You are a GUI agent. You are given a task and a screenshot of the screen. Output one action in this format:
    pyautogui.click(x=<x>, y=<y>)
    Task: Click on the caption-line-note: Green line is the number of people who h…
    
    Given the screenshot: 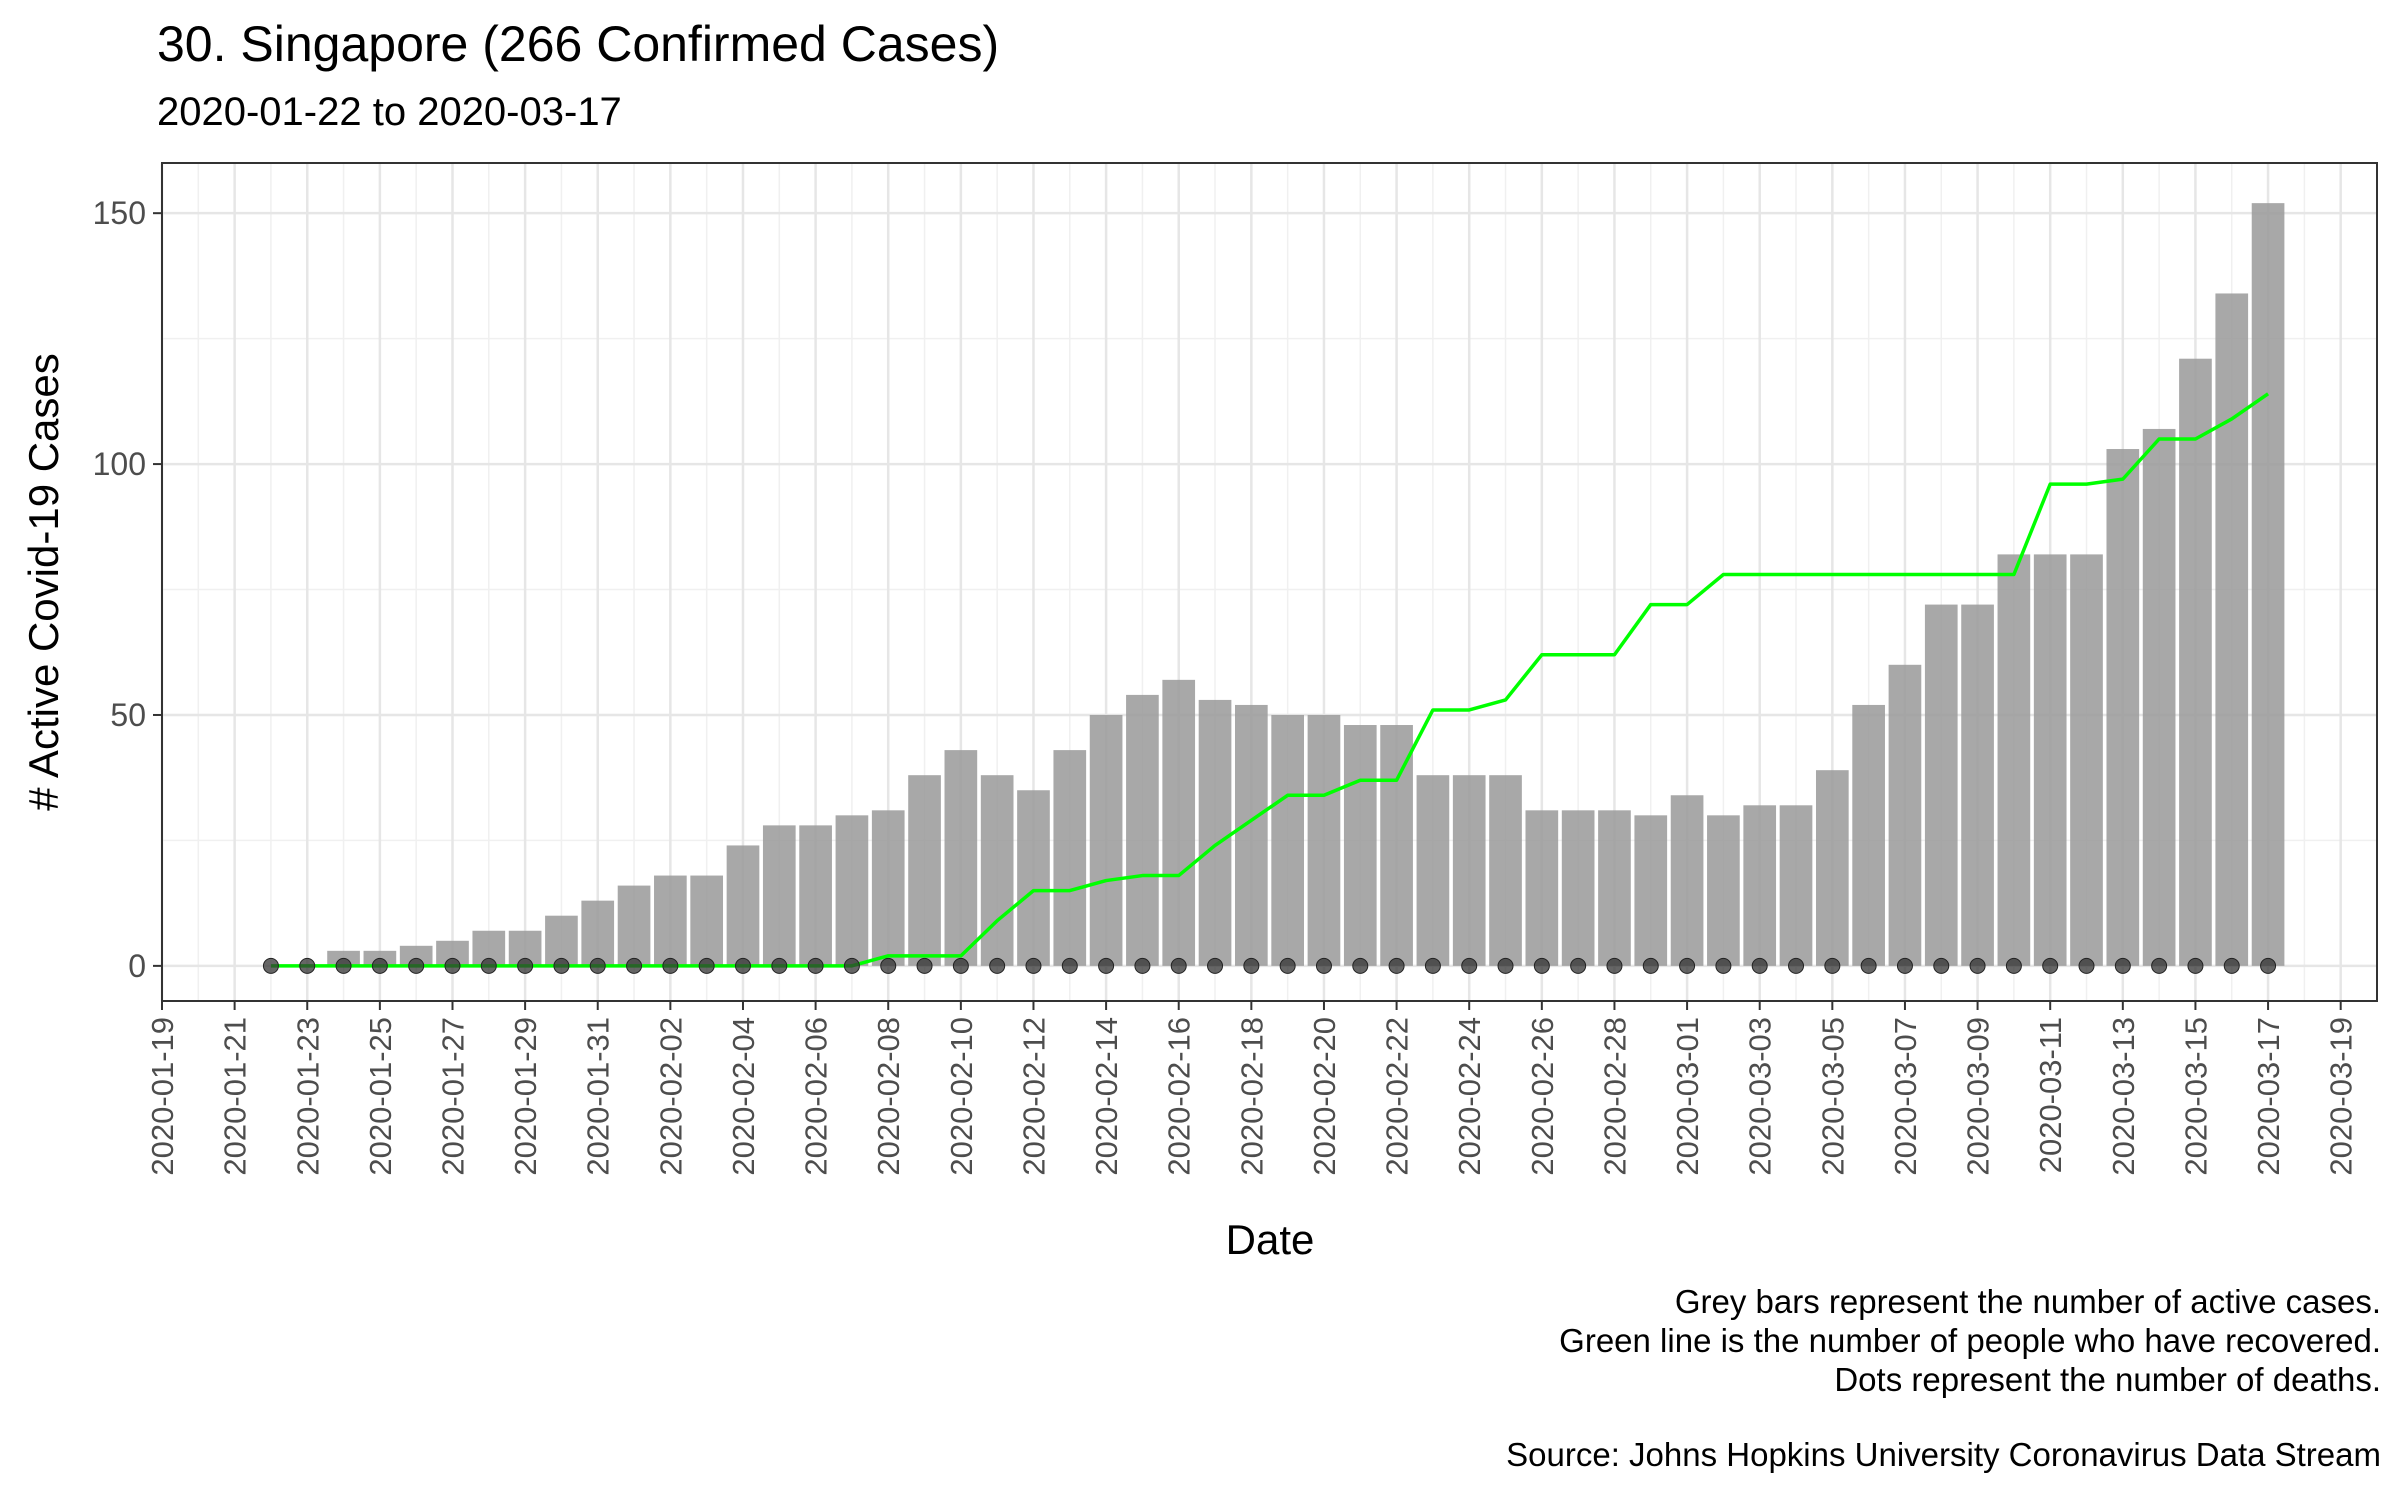 What is the action you would take?
    pyautogui.click(x=1970, y=1340)
    